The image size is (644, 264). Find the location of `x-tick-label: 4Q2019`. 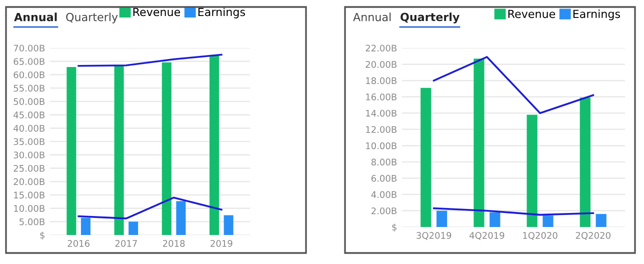

x-tick-label: 4Q2019 is located at coordinates (486, 236).